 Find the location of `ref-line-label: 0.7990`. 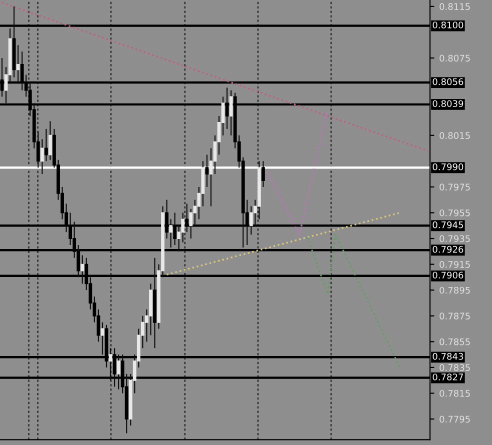

ref-line-label: 0.7990 is located at coordinates (448, 166).